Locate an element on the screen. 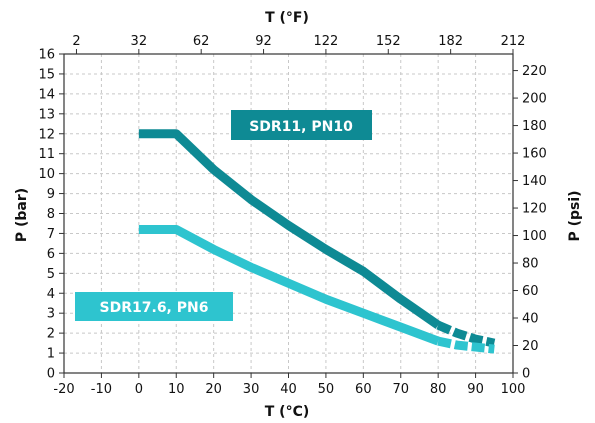 This screenshot has width=595, height=423. series-label-sdr11: SDR11, PN10 is located at coordinates (301, 125).